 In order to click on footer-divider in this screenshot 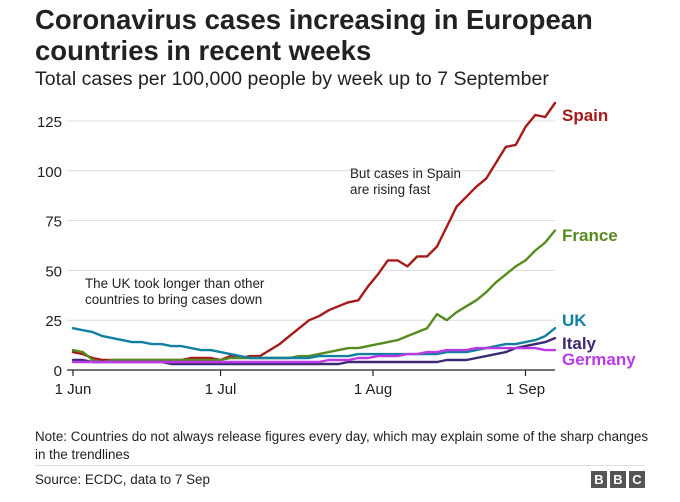, I will do `click(340, 465)`.